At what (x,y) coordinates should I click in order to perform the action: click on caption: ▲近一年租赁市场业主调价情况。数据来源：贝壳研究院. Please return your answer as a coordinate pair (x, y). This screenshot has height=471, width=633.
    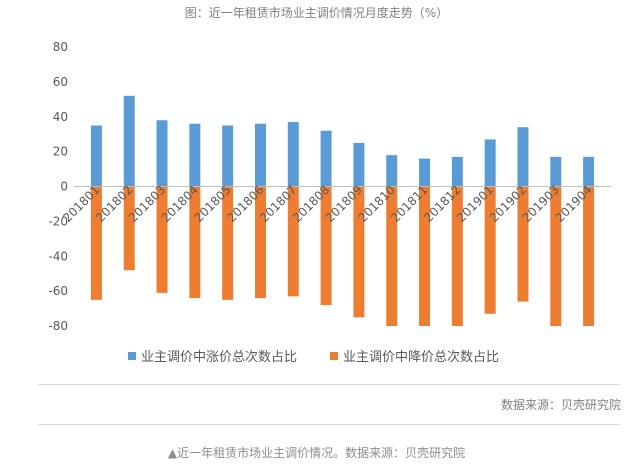
    Looking at the image, I should click on (316, 453).